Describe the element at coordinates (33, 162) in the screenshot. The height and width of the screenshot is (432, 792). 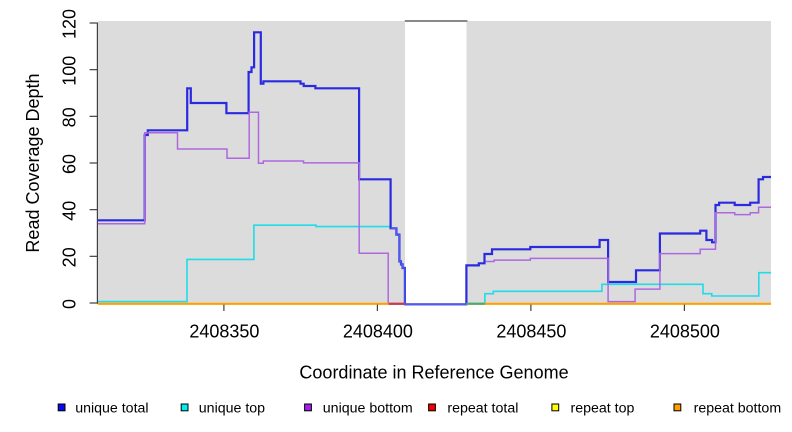
I see `svg-text: Read Coverage Depth` at that location.